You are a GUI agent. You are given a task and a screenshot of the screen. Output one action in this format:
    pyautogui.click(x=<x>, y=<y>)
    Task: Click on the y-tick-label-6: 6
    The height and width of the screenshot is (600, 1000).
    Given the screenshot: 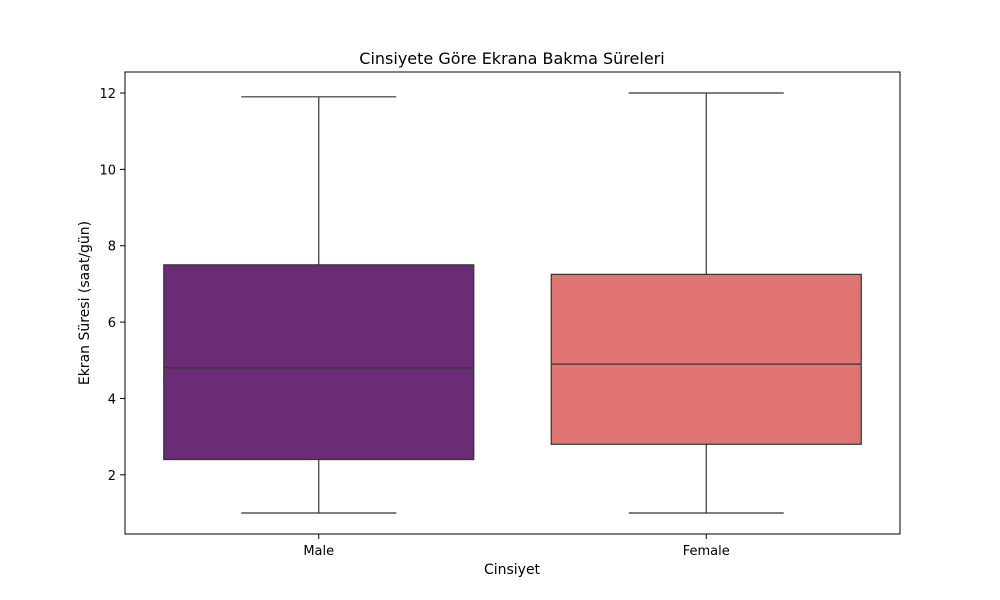 What is the action you would take?
    pyautogui.click(x=112, y=323)
    